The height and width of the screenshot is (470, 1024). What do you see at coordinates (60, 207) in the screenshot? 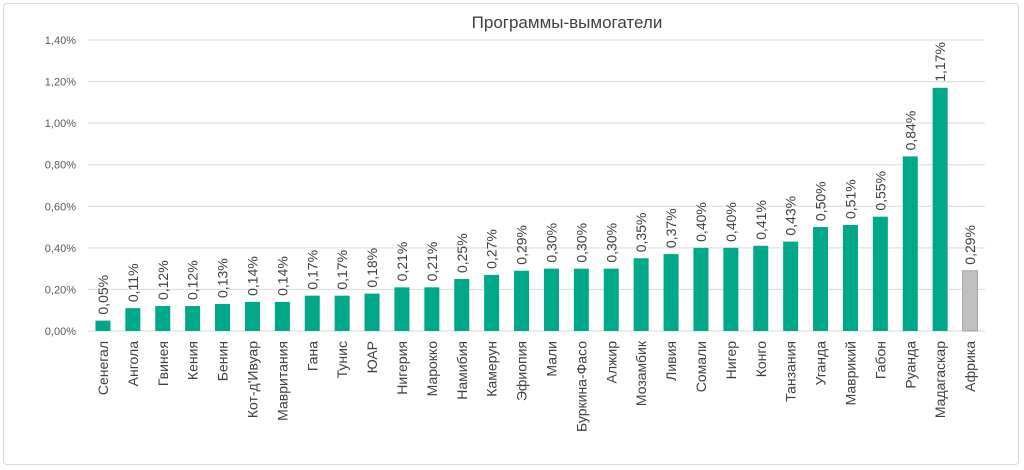
I see `y-tick-label: 0,60%` at bounding box center [60, 207].